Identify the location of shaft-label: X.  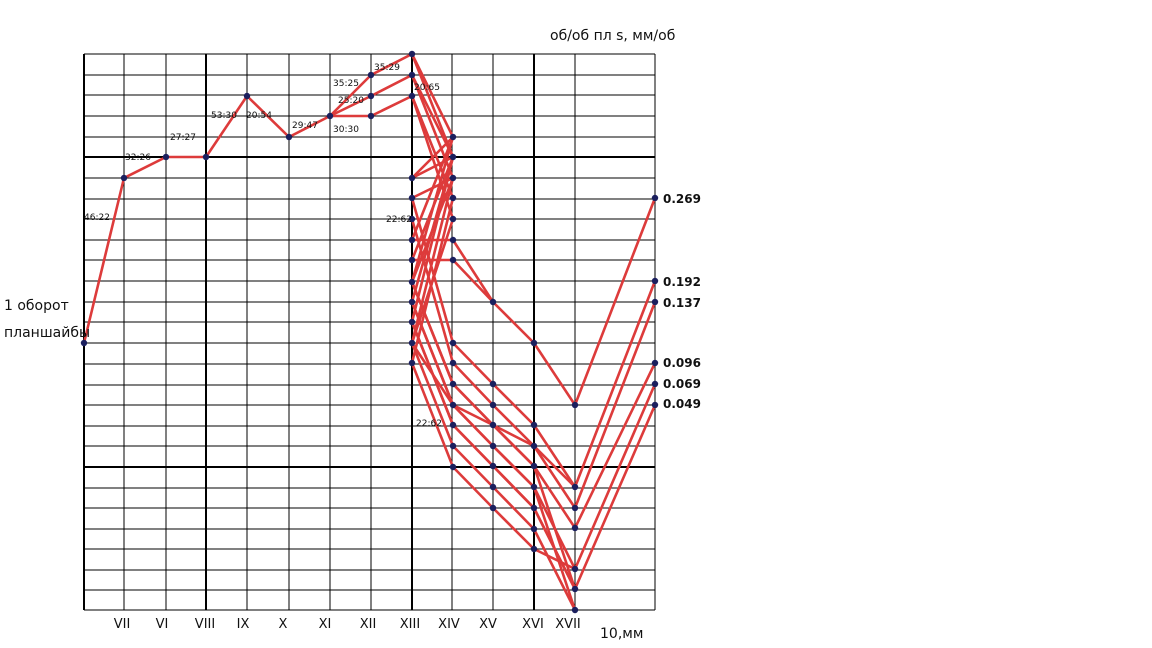
(283, 624).